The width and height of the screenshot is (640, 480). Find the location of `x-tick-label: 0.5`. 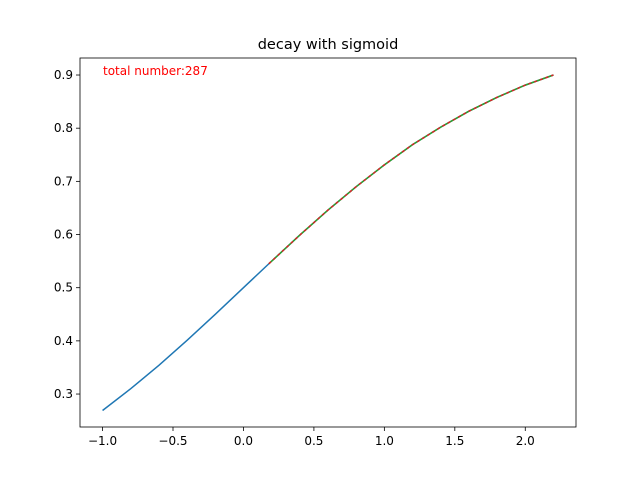

x-tick-label: 0.5 is located at coordinates (313, 441).